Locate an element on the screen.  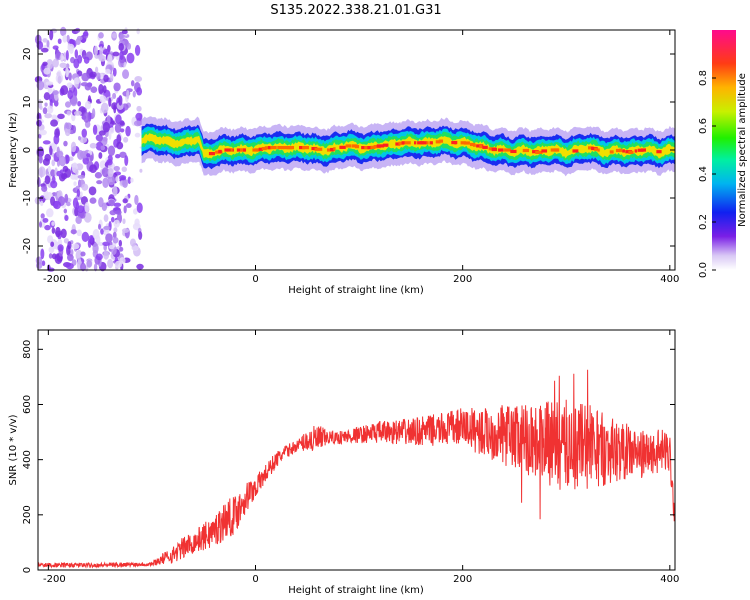
spectrogram-y-tick-label: 10 is located at coordinates (27, 102).